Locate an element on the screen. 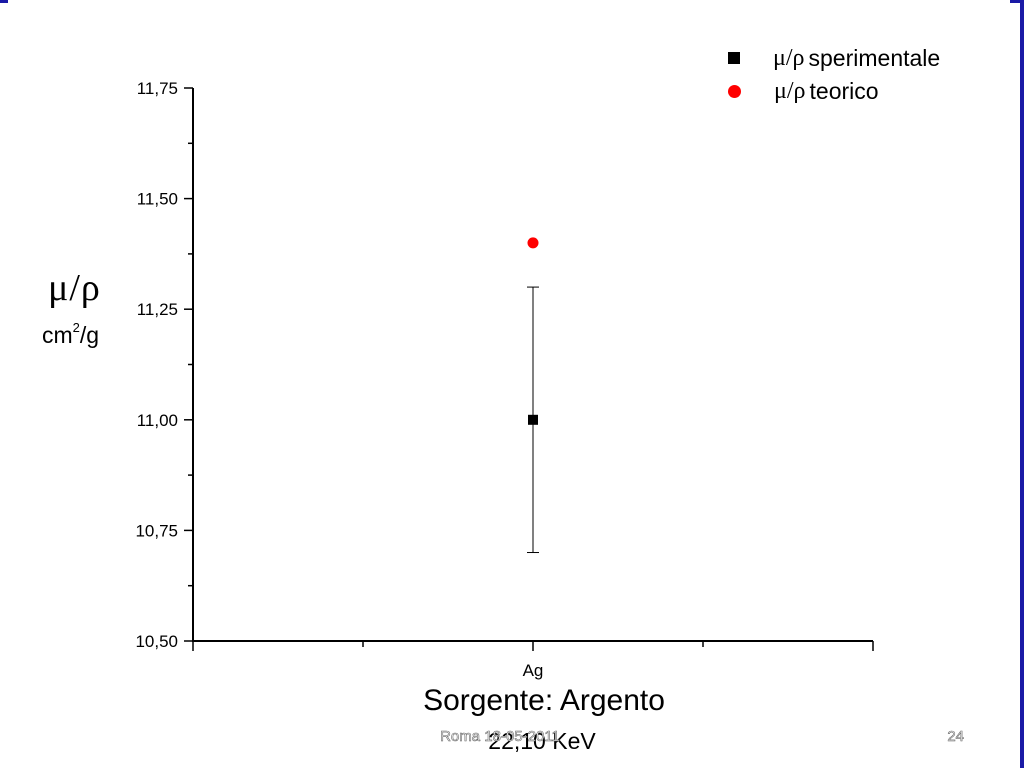  legend-label: teorico is located at coordinates (844, 90).